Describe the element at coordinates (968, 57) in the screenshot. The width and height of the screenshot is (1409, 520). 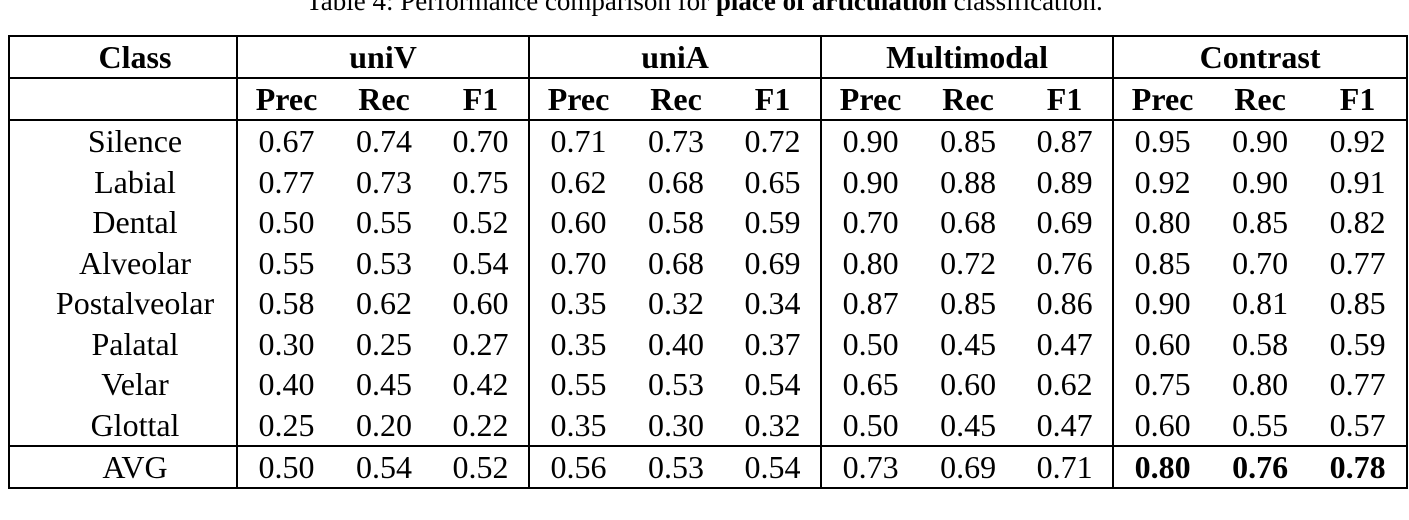
I see `group-header-multimodal: Multimodal` at that location.